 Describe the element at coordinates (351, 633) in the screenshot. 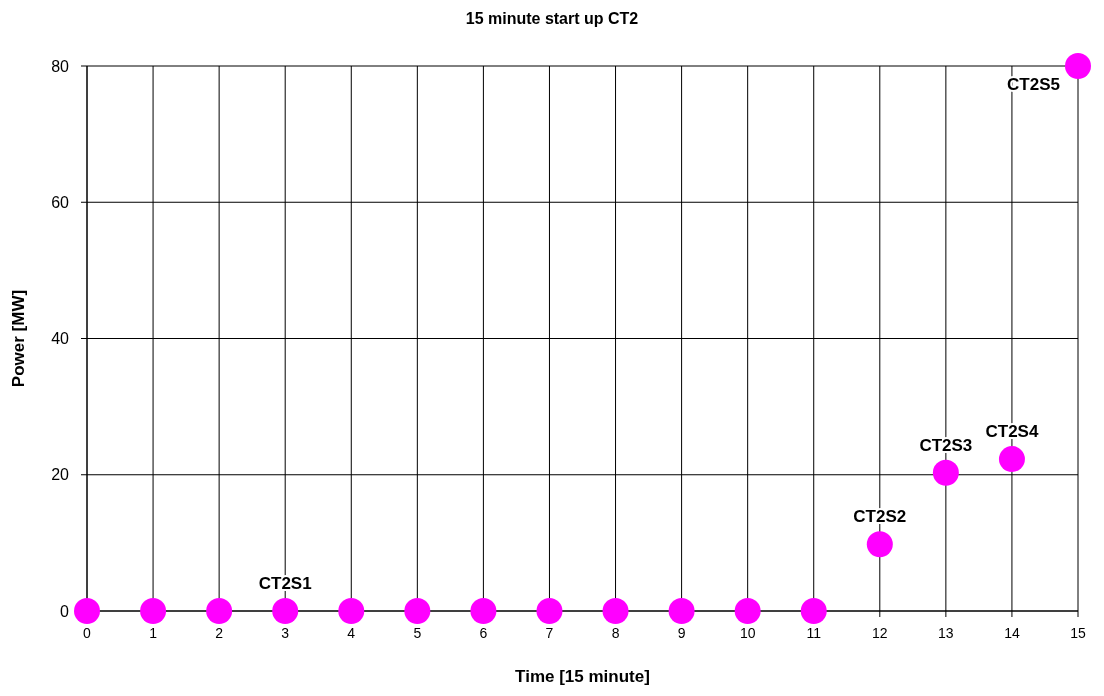

I see `x-tick-label: 4` at that location.